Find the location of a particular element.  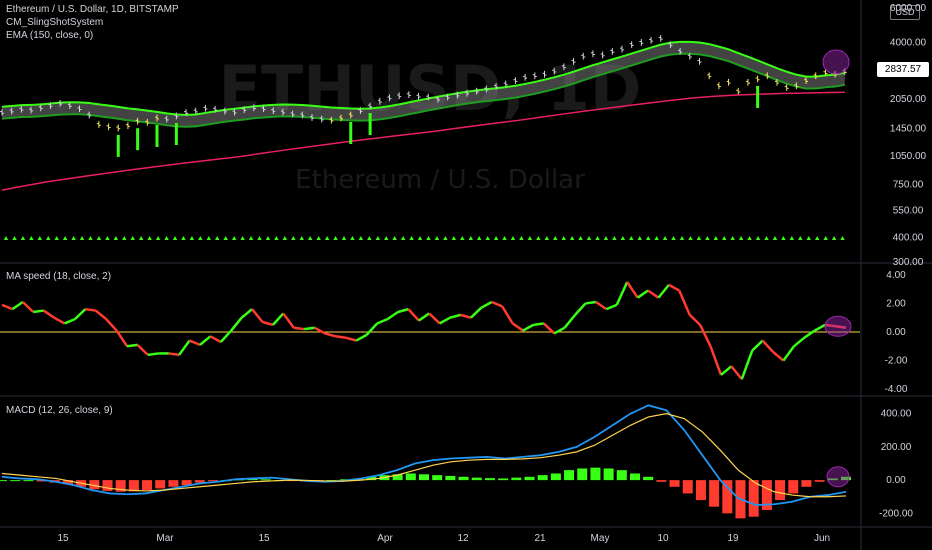

speed-pane-legend: MA speed (18, close, 2) is located at coordinates (58, 276).